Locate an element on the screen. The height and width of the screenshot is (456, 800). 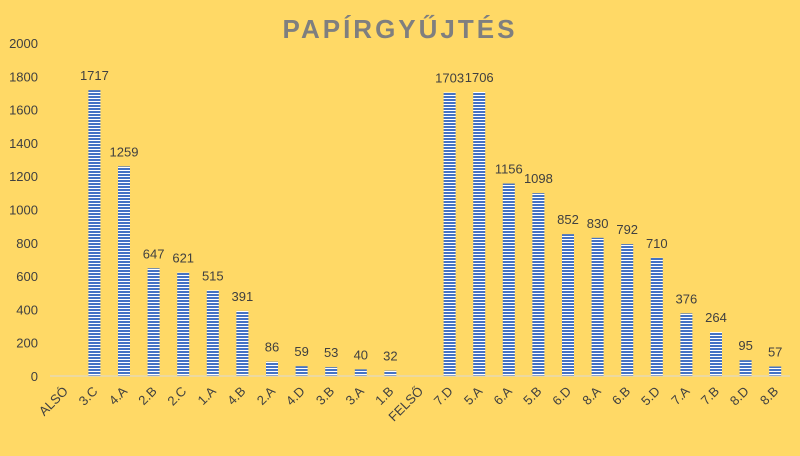
x-tick-label: 7.B is located at coordinates (710, 396).